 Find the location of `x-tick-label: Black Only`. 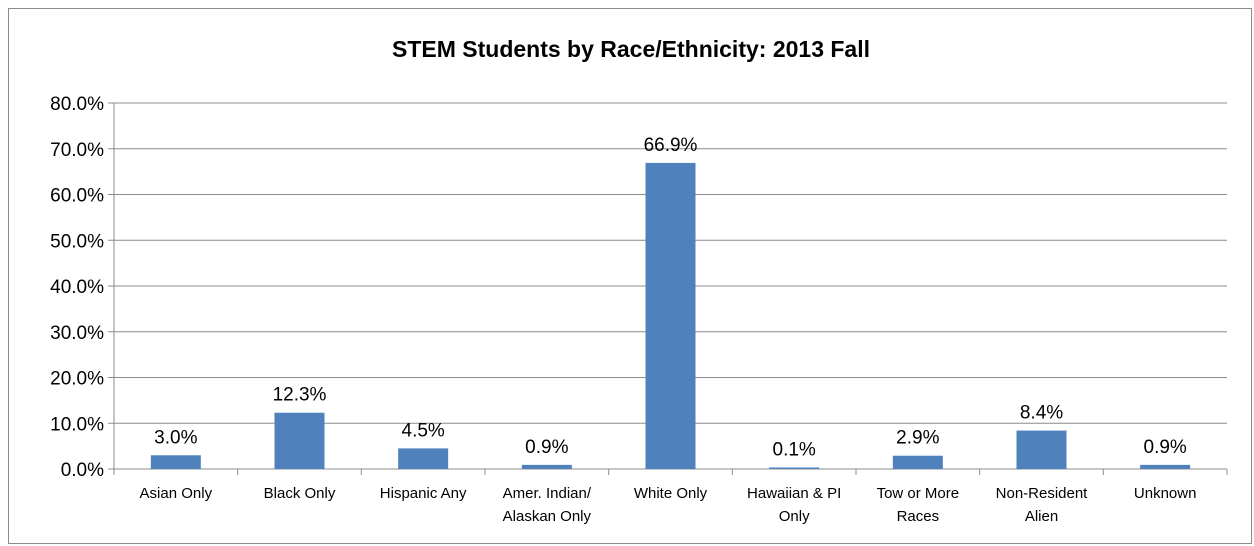

x-tick-label: Black Only is located at coordinates (300, 493).